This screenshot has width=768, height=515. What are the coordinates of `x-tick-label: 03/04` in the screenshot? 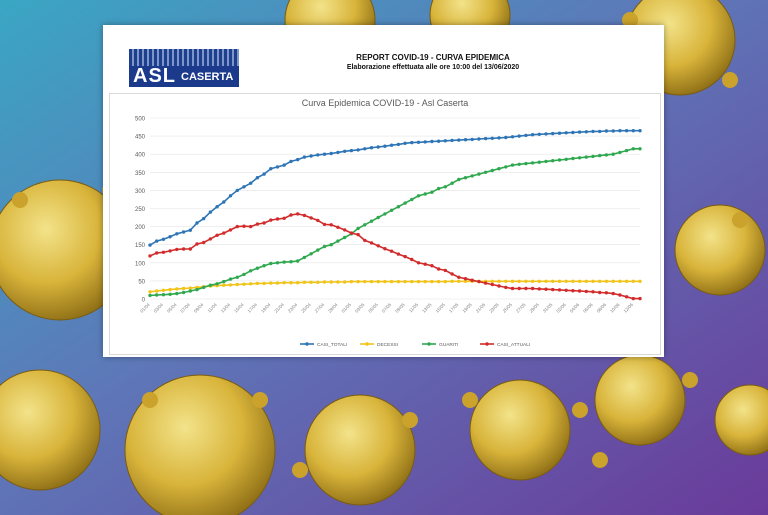 It's located at (159, 308).